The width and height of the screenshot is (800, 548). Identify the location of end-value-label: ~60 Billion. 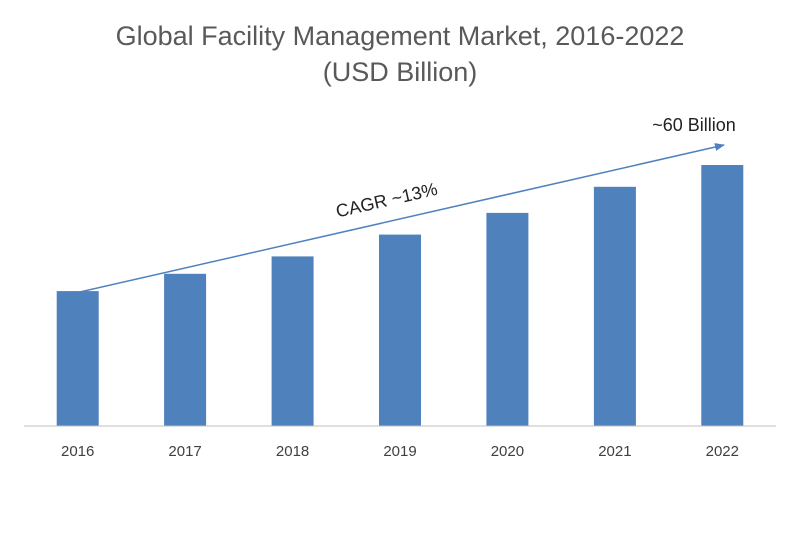
(694, 125).